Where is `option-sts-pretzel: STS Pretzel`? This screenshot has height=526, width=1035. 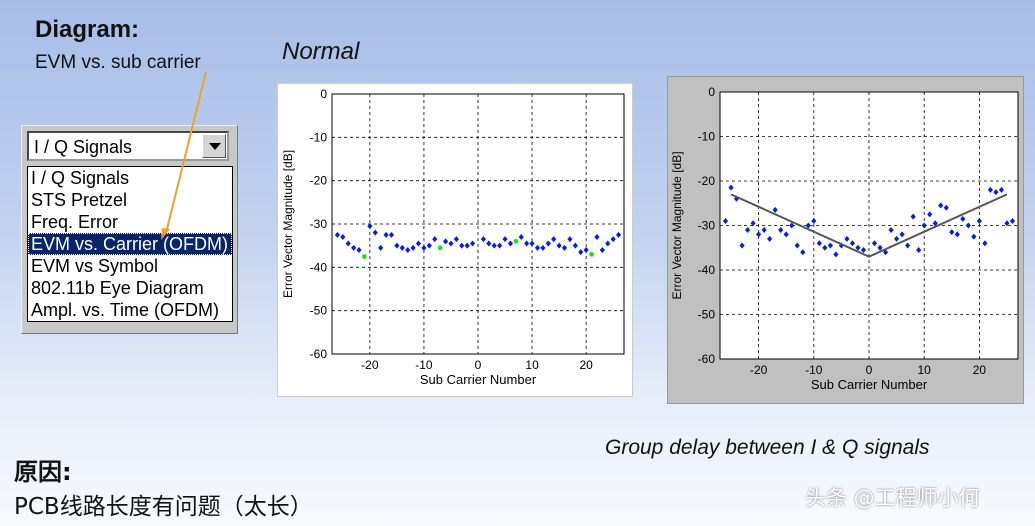
option-sts-pretzel: STS Pretzel is located at coordinates (79, 200).